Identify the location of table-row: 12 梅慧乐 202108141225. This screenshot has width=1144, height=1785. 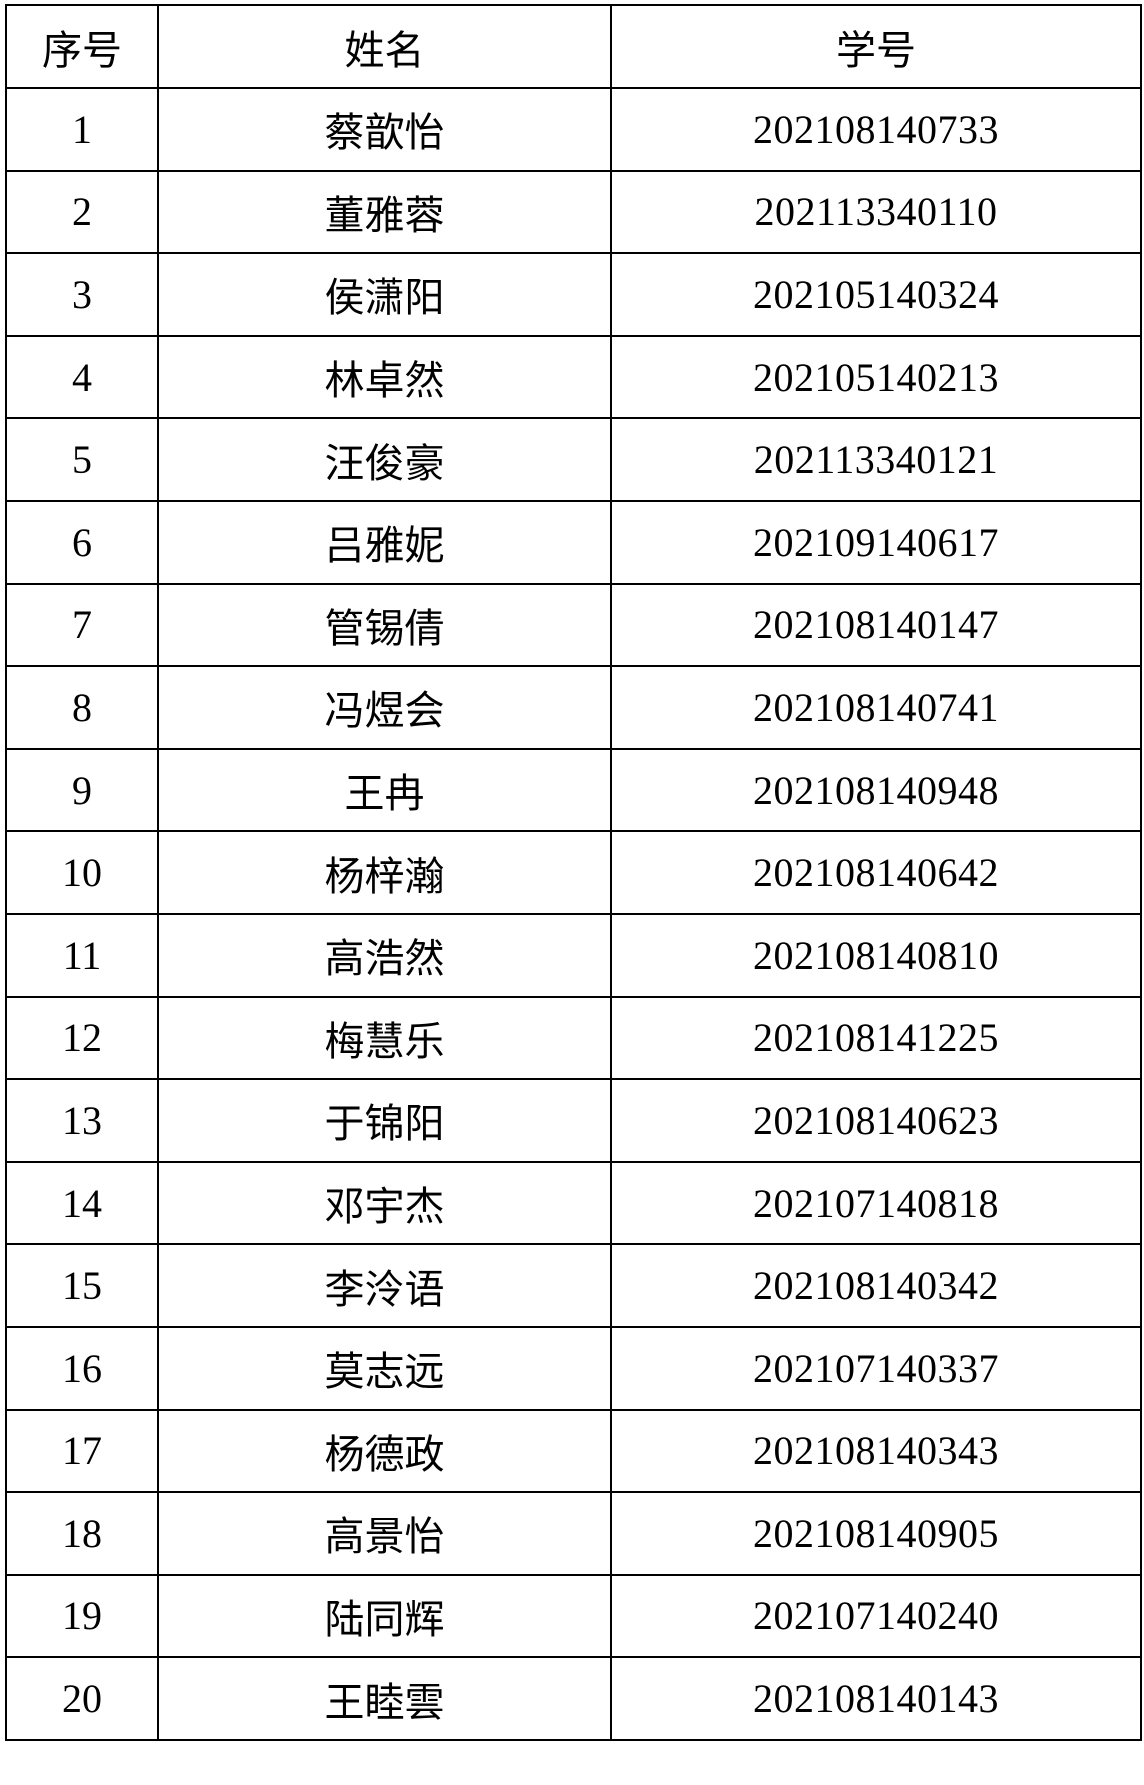
(573, 1038).